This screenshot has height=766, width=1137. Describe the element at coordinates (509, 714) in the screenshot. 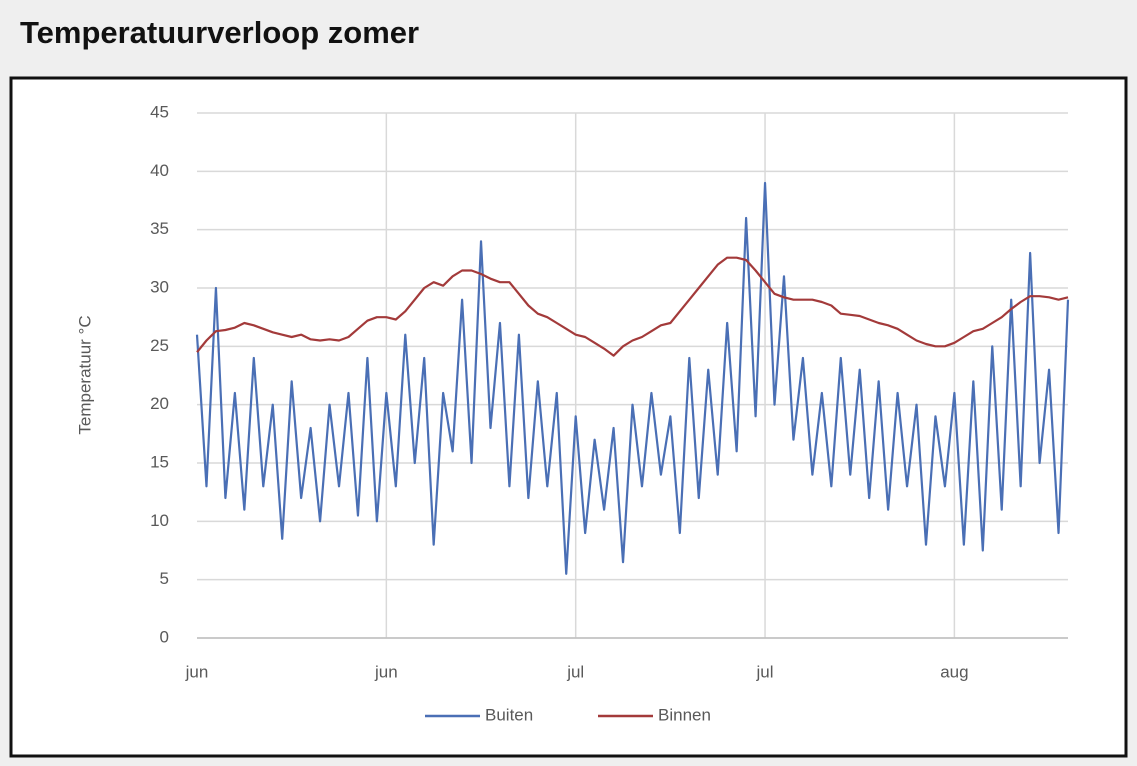

I see `legend-label: Buiten` at that location.